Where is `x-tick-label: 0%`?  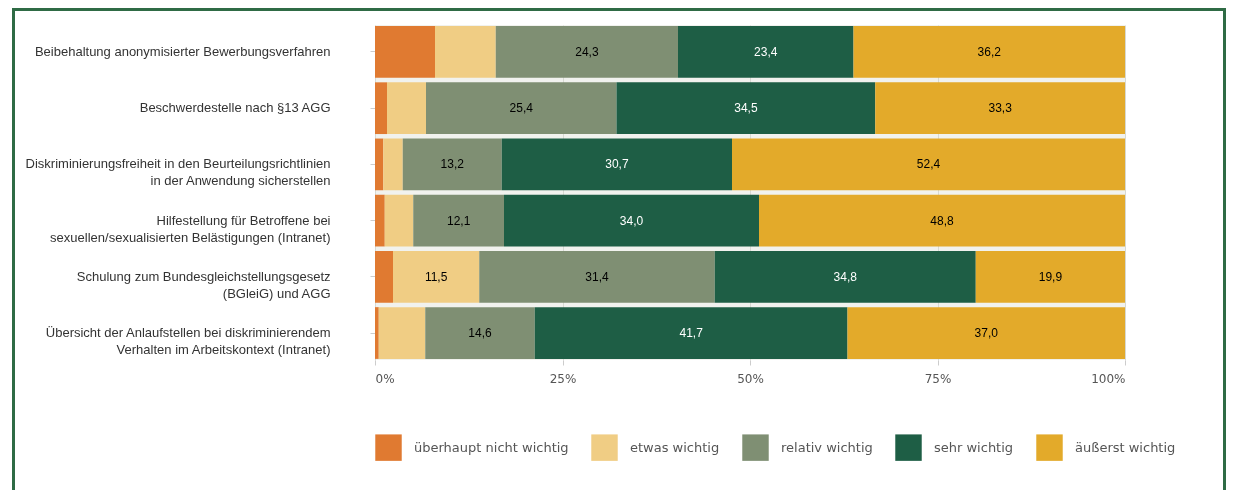 x-tick-label: 0% is located at coordinates (385, 378).